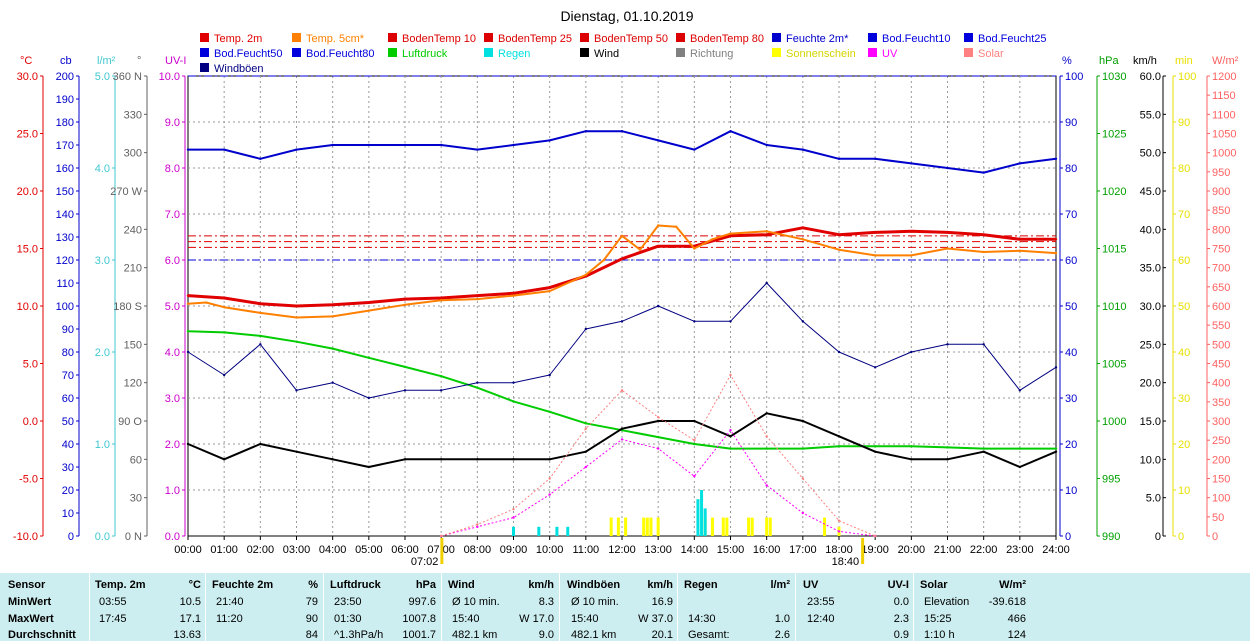 The image size is (1250, 642). Describe the element at coordinates (1221, 230) in the screenshot. I see `y-tick-label-solar: 800` at that location.